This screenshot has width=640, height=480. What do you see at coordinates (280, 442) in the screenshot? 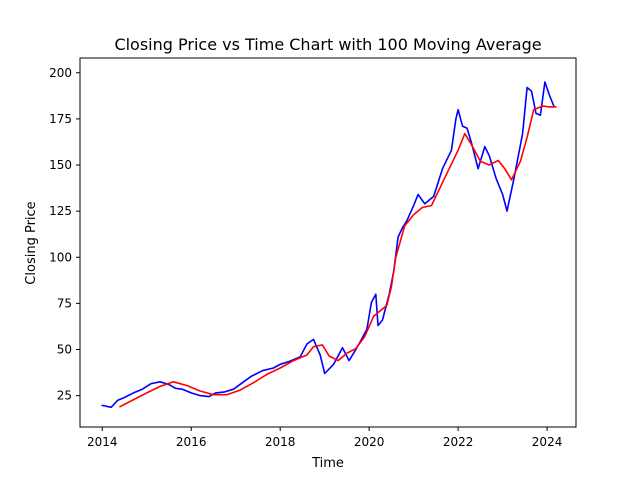
I see `x-tick-label: 2018` at bounding box center [280, 442].